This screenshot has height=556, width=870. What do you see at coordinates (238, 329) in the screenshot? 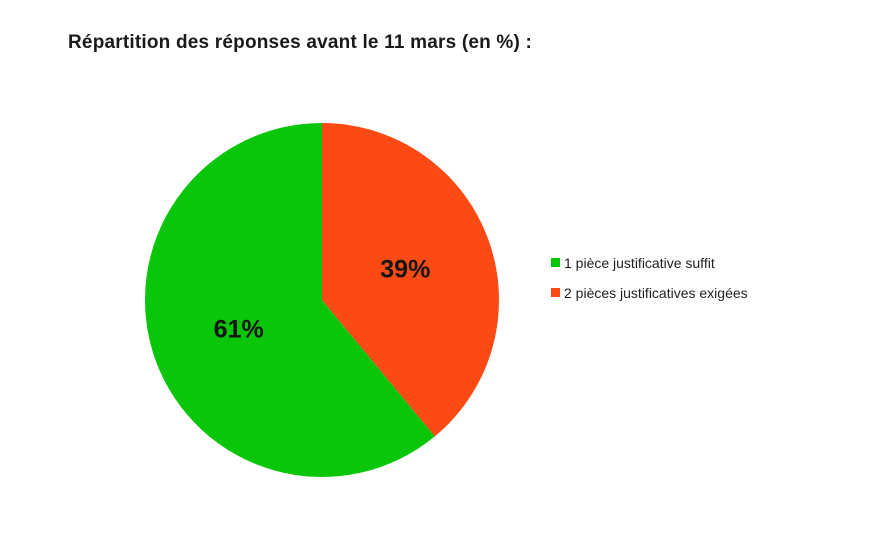
I see `slice-label-1: 61%` at bounding box center [238, 329].